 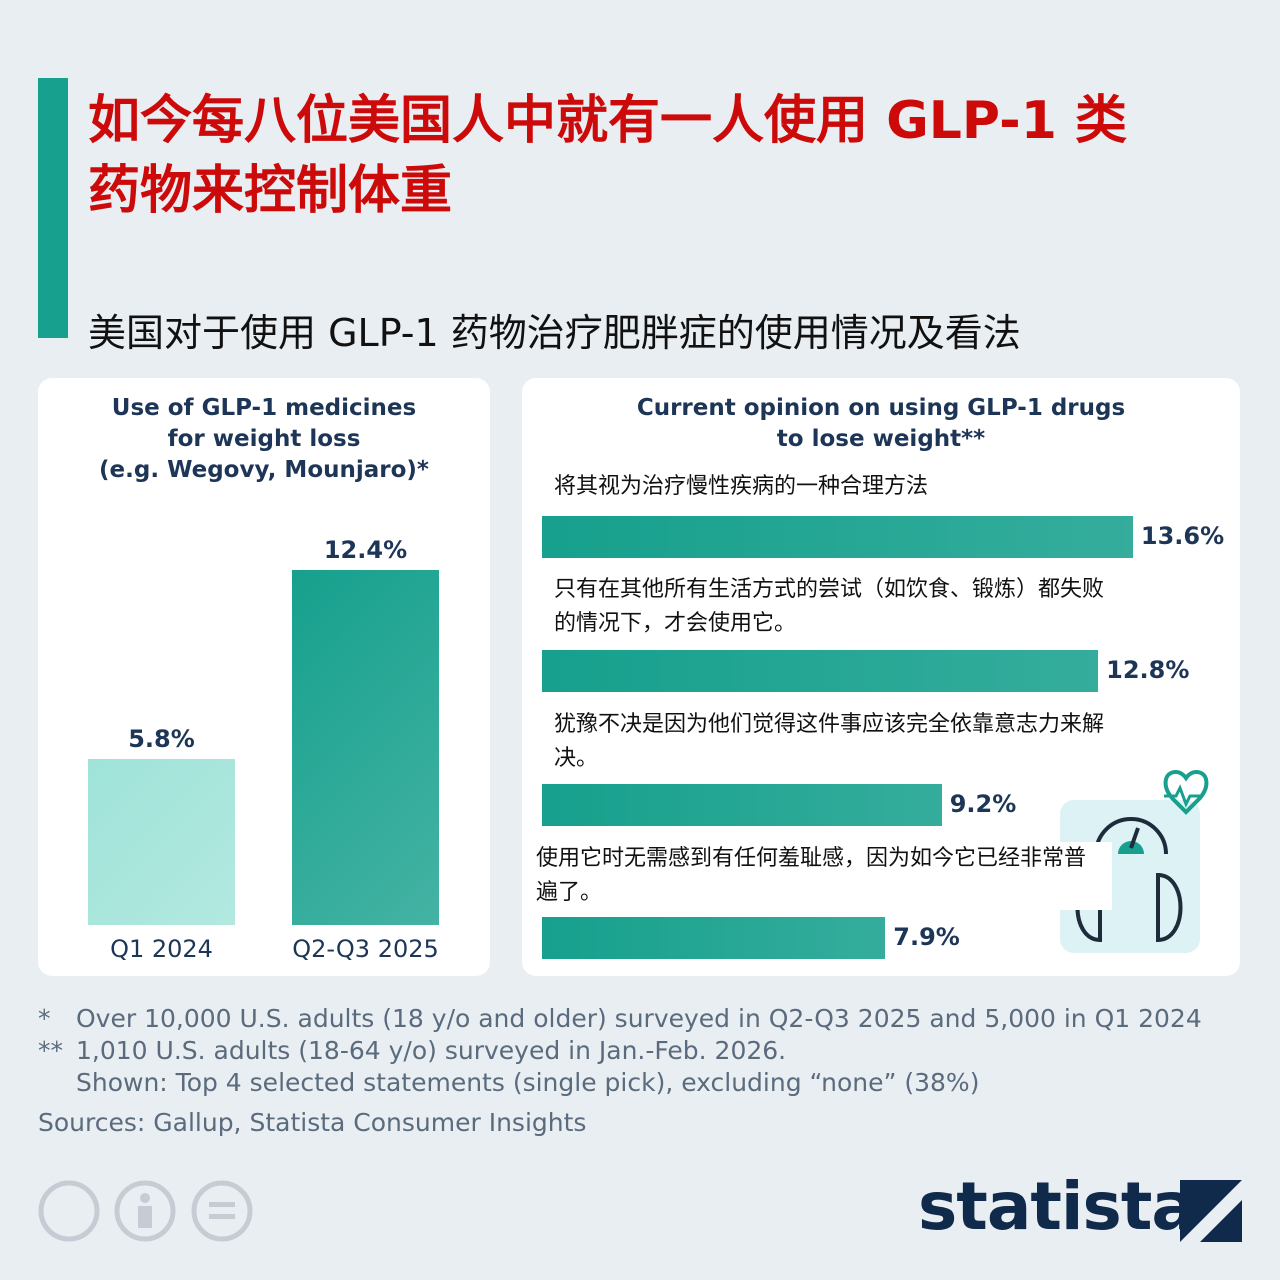 I want to click on value-label: 5.8%, so click(x=161, y=739).